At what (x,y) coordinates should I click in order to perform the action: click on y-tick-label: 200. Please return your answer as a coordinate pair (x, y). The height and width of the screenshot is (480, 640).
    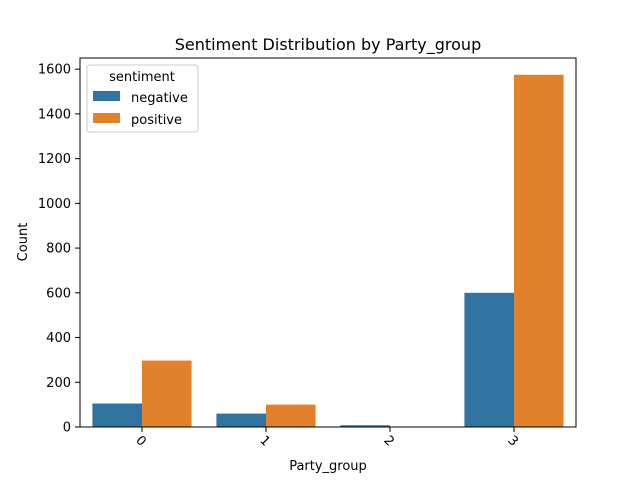
    Looking at the image, I should click on (58, 383).